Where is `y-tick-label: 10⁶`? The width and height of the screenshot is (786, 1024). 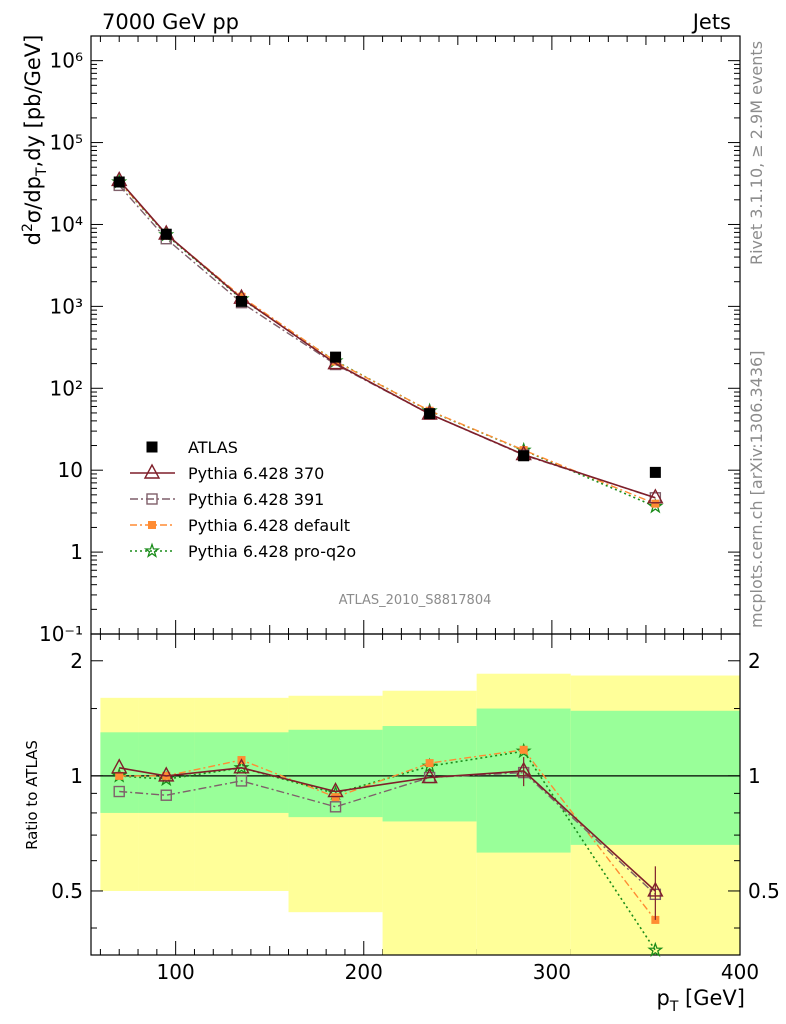
y-tick-label: 10⁶ is located at coordinates (66, 61).